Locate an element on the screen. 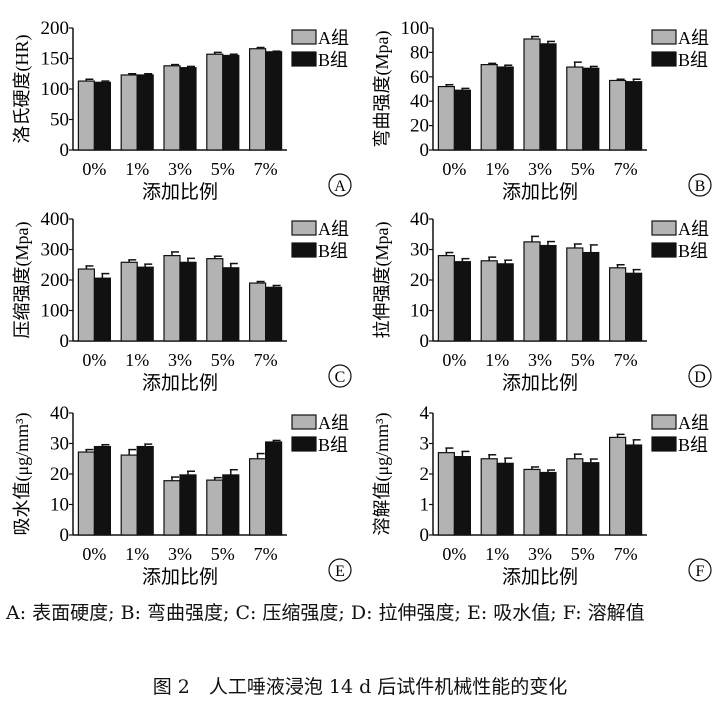 The width and height of the screenshot is (720, 717). y-tick-label: 40 is located at coordinates (419, 101).